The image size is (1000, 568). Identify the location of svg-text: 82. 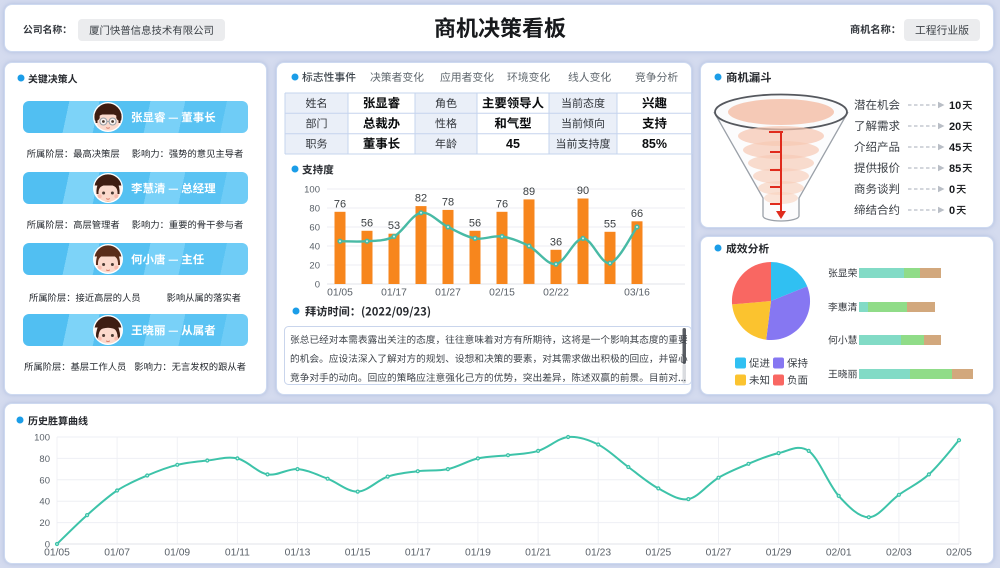
(421, 199).